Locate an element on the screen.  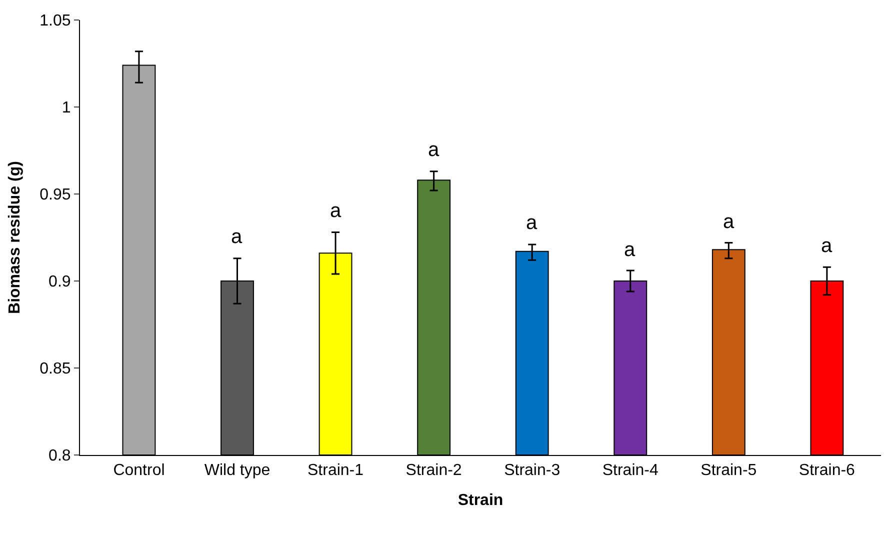
x-tick-label: Control is located at coordinates (139, 471).